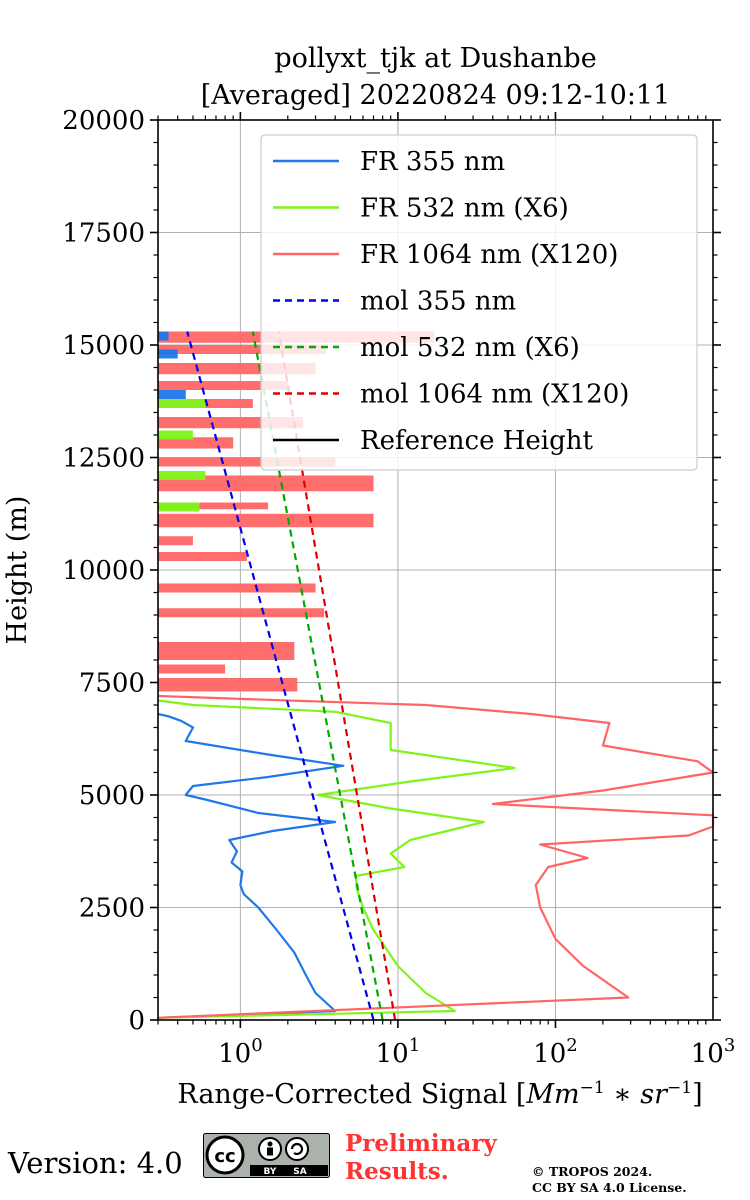 Image resolution: width=750 pixels, height=1200 pixels. I want to click on x-tick-label: 10⁰, so click(240, 1052).